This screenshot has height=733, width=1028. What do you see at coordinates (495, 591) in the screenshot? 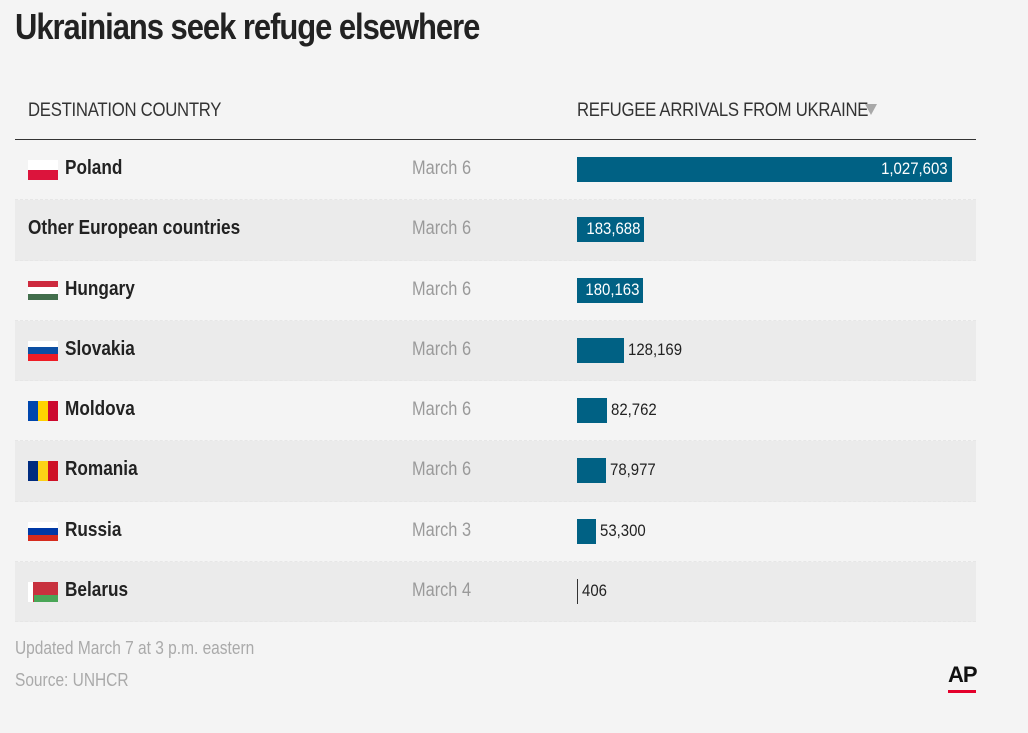
I see `table-row: Belarus March 4 406` at bounding box center [495, 591].